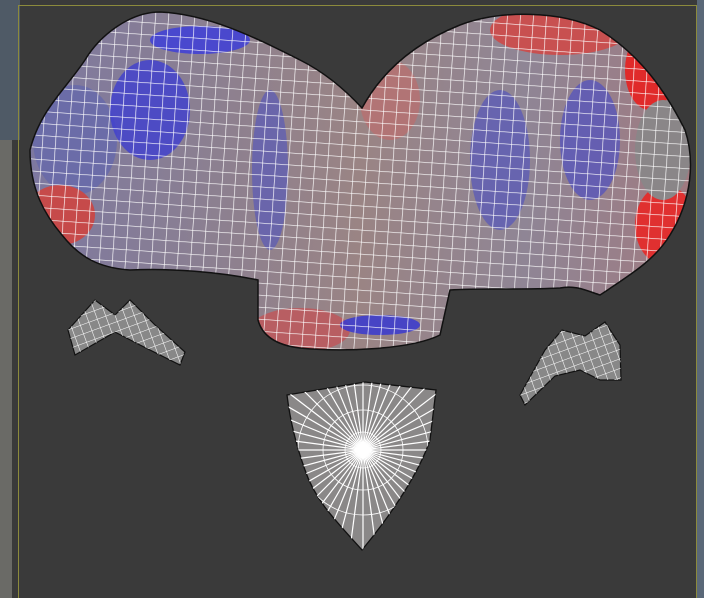 The height and width of the screenshot is (598, 704). I want to click on side-panel, so click(10, 70).